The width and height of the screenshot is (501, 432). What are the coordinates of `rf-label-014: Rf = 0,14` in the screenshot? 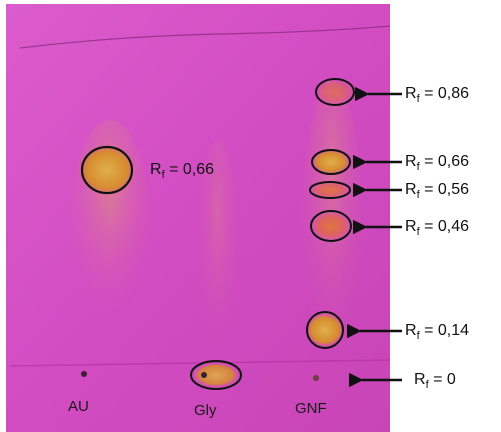 It's located at (437, 332).